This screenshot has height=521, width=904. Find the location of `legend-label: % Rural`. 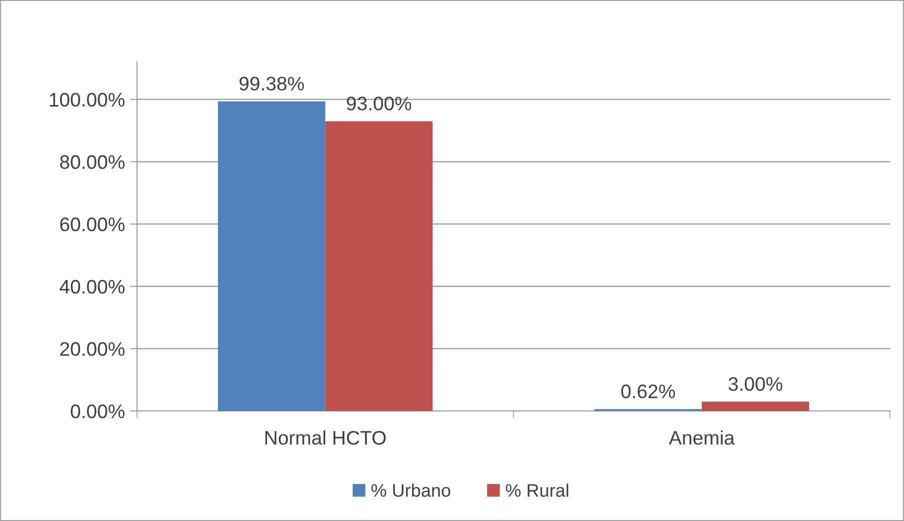

legend-label: % Rural is located at coordinates (537, 490).